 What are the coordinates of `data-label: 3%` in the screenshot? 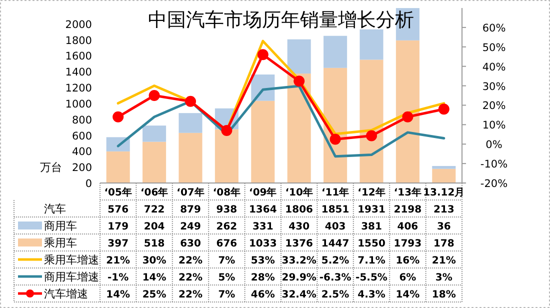 It's located at (443, 278).